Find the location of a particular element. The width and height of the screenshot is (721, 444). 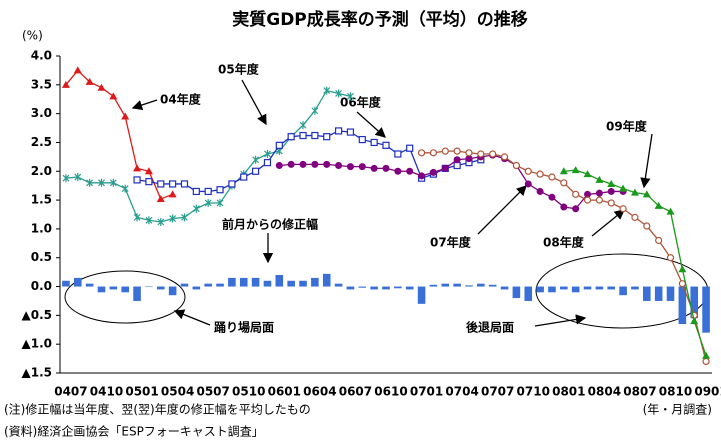

x-tick-label: 0610 is located at coordinates (390, 392).